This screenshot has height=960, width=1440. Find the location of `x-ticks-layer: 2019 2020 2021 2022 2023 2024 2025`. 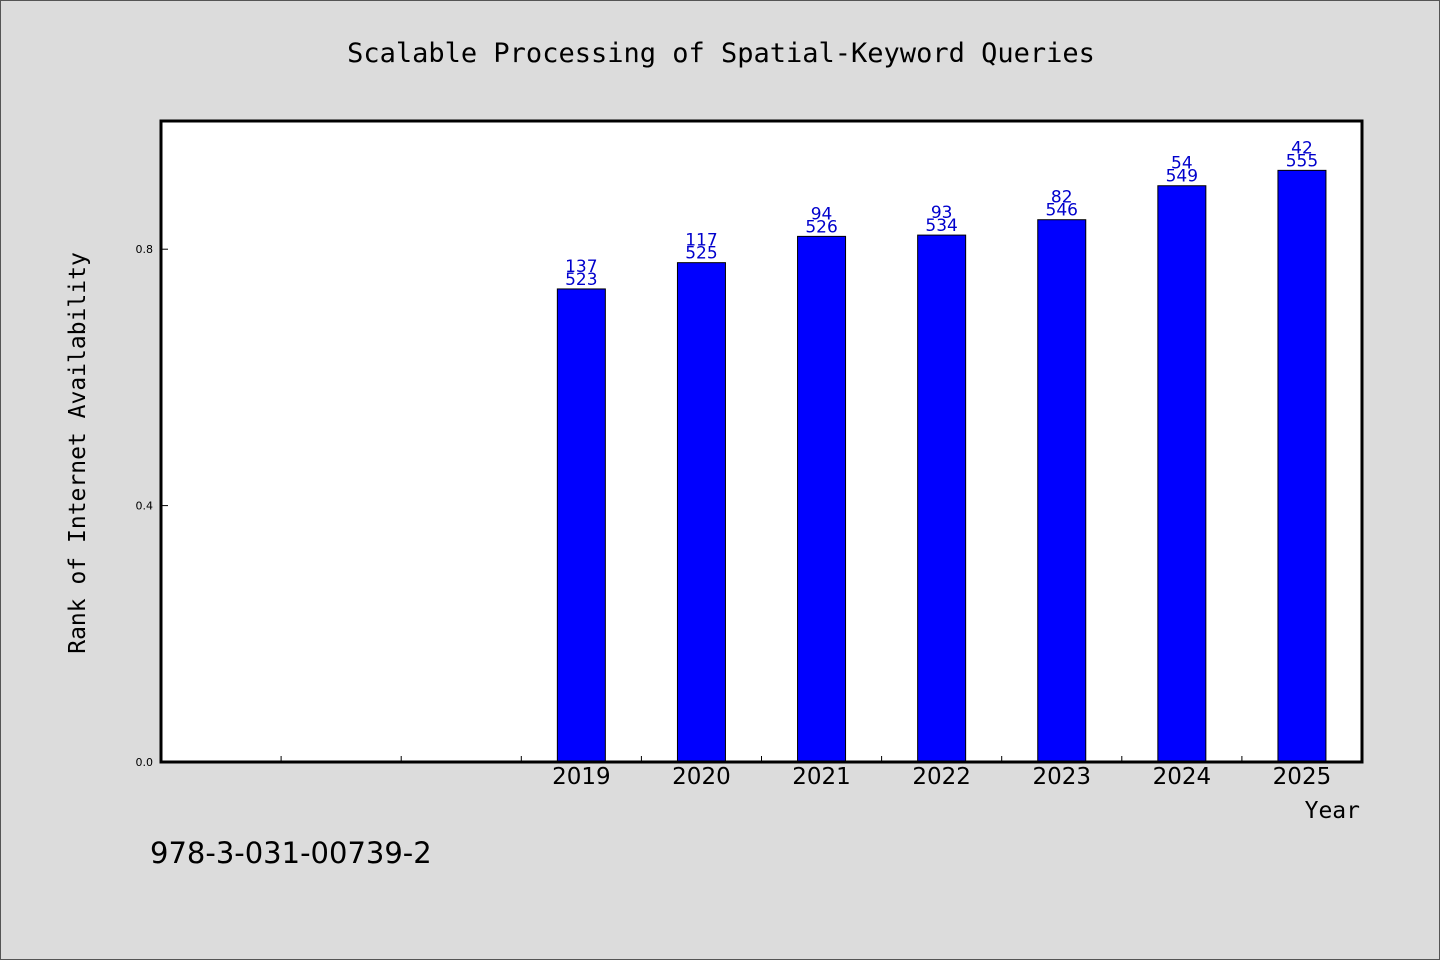

x-ticks-layer: 2019 2020 2021 2022 2023 2024 2025 is located at coordinates (806, 773).